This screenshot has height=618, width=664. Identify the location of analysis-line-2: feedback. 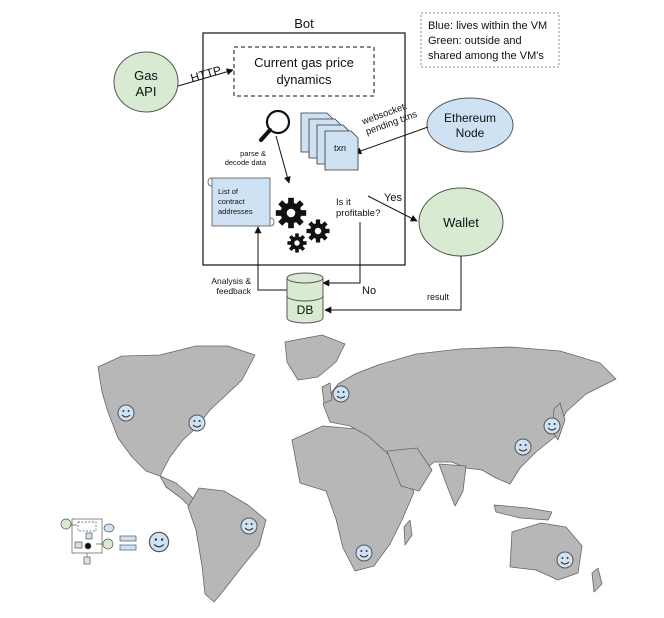
(234, 291).